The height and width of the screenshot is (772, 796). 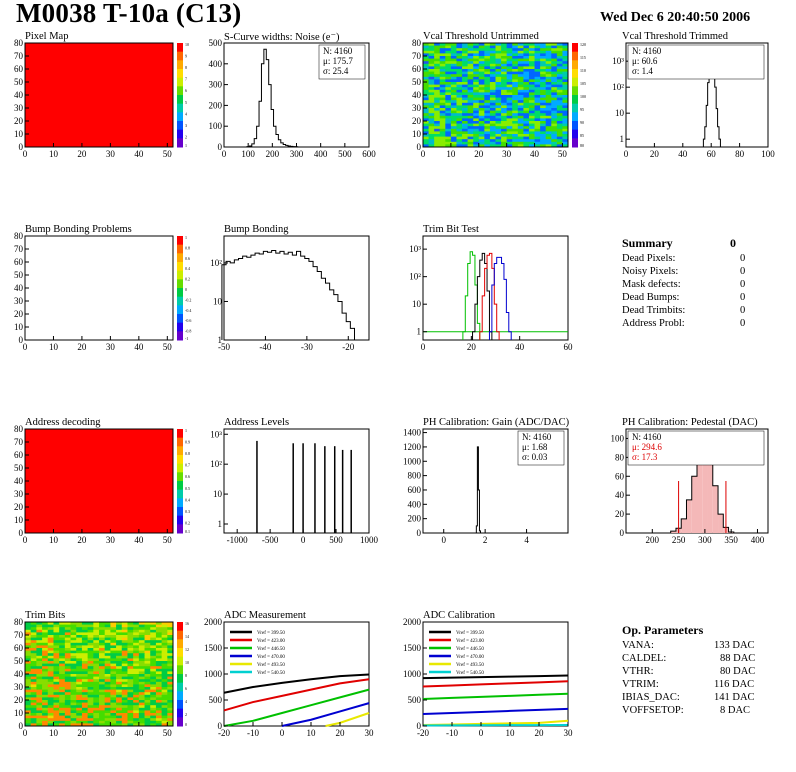 What do you see at coordinates (417, 43) in the screenshot?
I see `y-tick-label: 80` at bounding box center [417, 43].